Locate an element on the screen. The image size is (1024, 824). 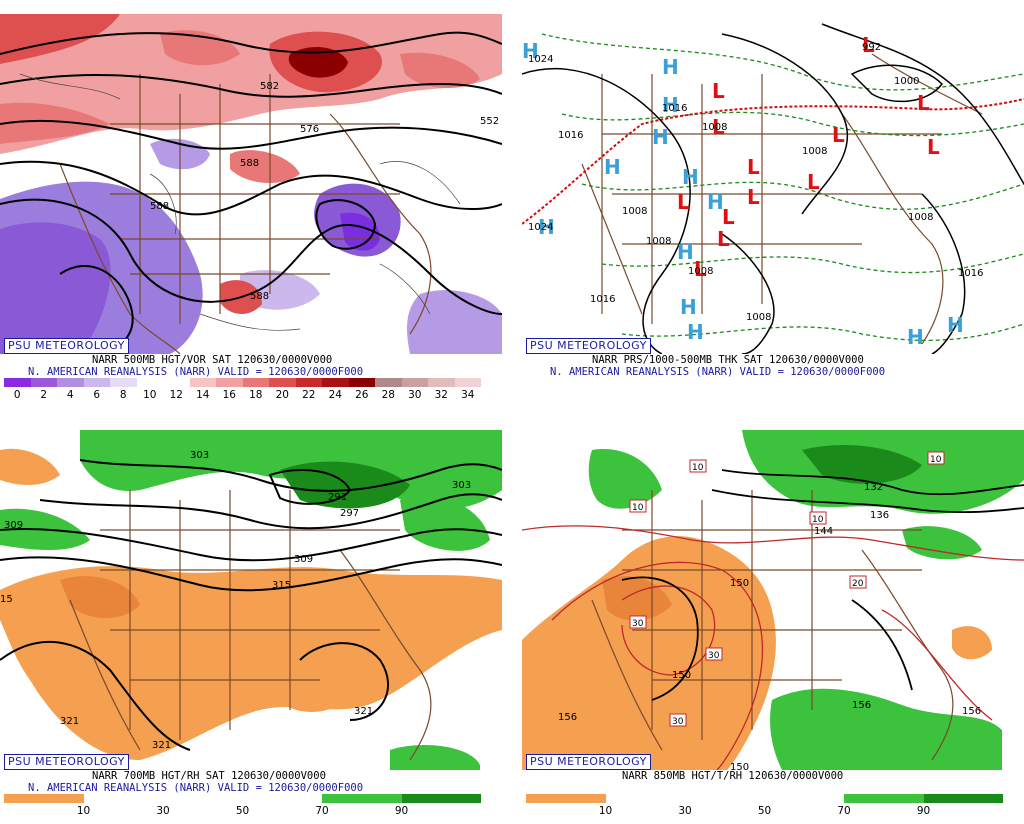
contour-label: 552 is located at coordinates (489, 121).